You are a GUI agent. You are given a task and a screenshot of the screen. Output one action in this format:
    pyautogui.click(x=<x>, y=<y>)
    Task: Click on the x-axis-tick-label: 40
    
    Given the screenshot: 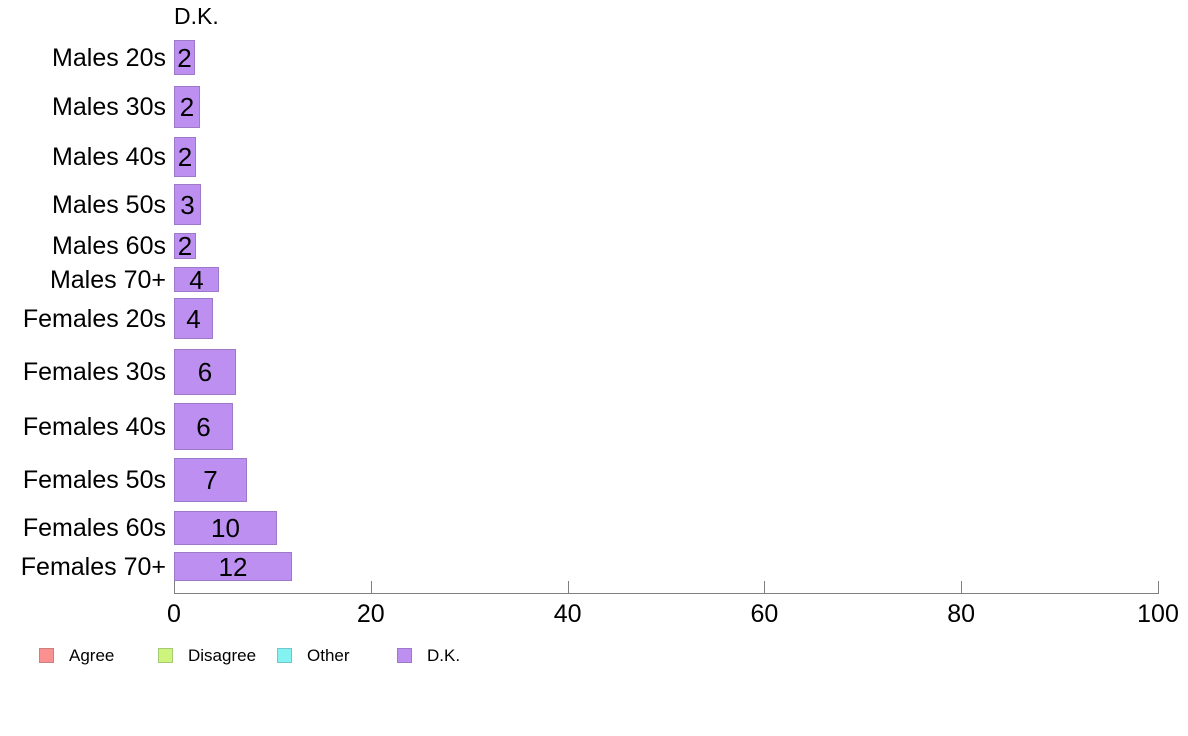 What is the action you would take?
    pyautogui.click(x=567, y=614)
    